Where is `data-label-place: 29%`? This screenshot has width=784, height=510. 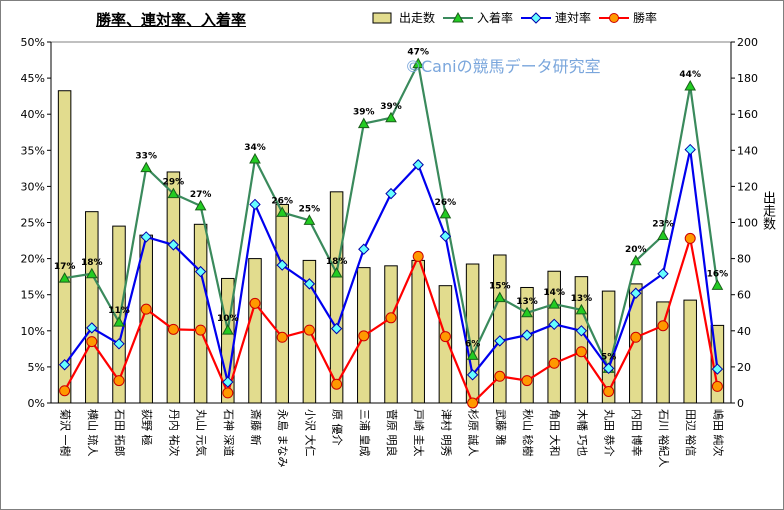 data-label-place: 29% is located at coordinates (174, 183).